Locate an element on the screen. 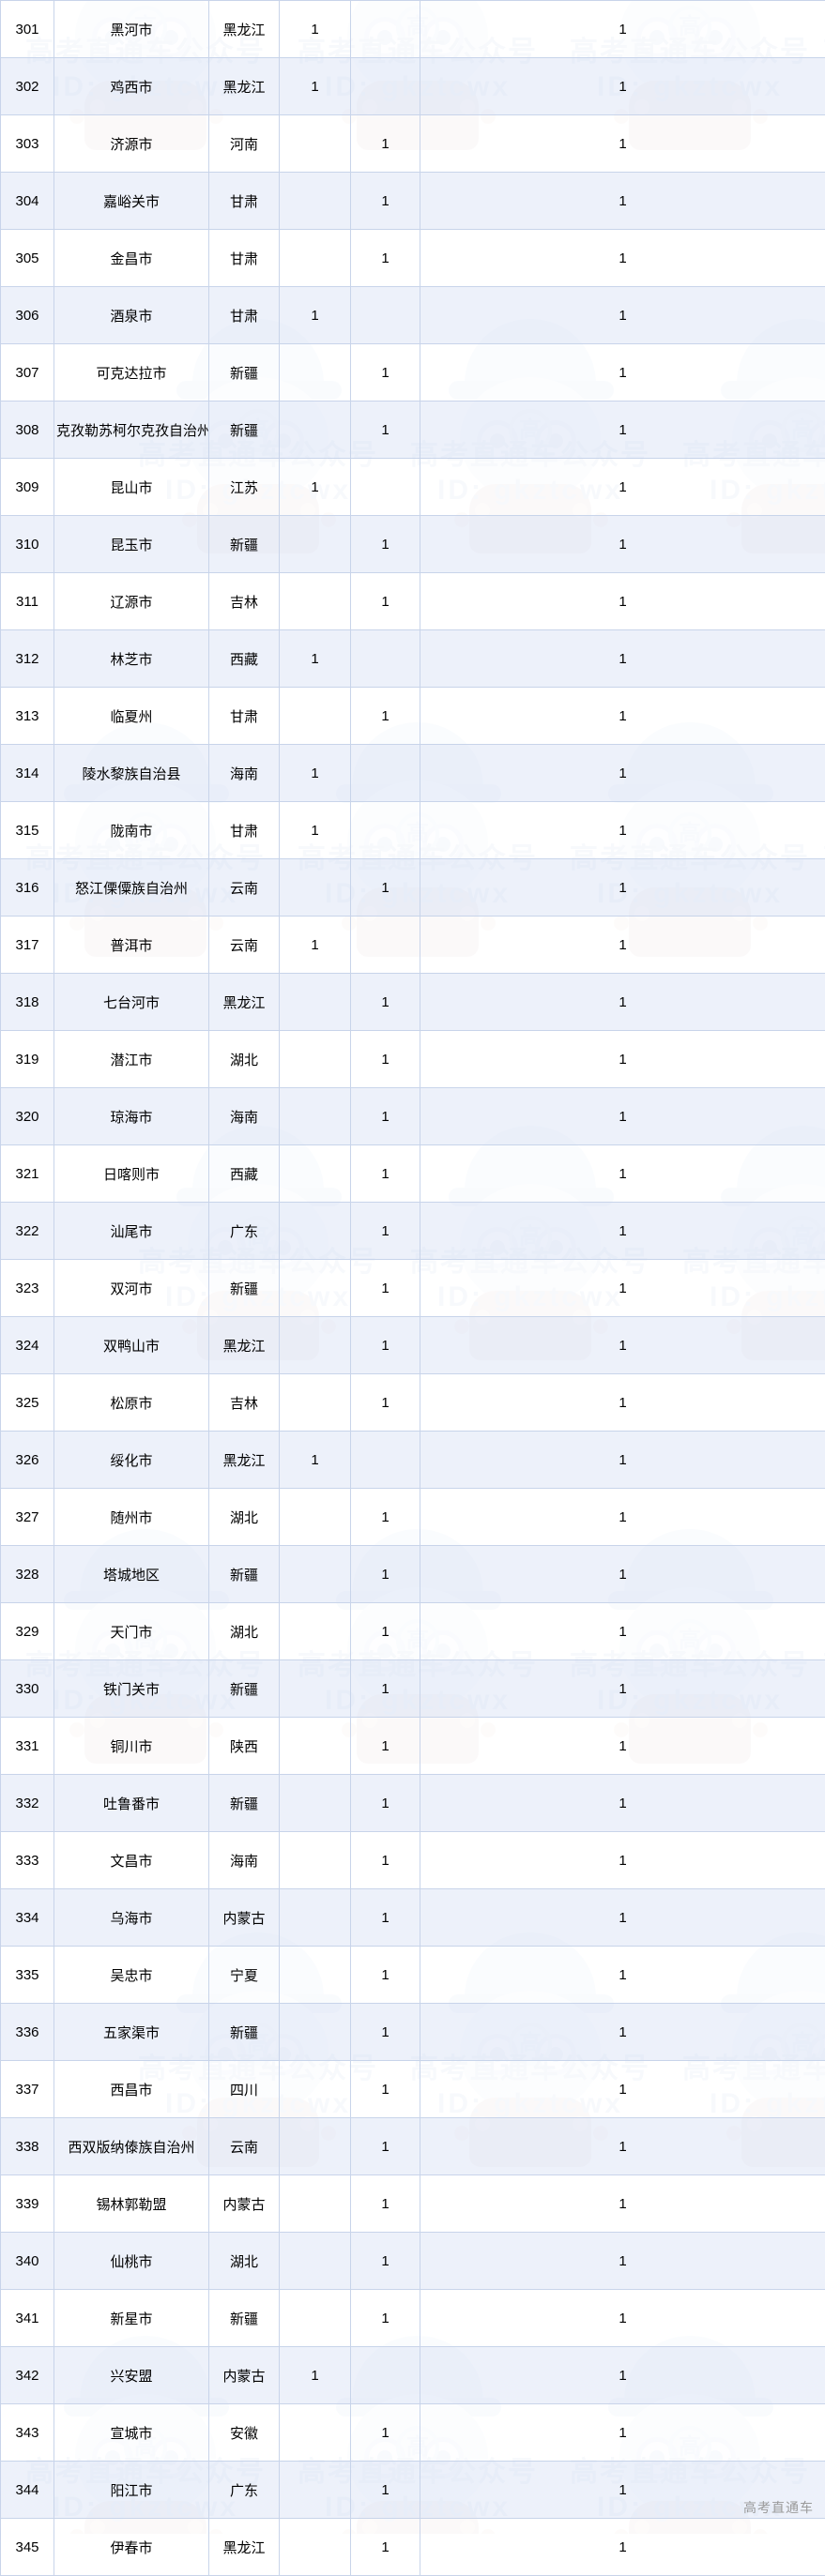 The height and width of the screenshot is (2576, 825). cell-province: 内蒙古 is located at coordinates (244, 1918).